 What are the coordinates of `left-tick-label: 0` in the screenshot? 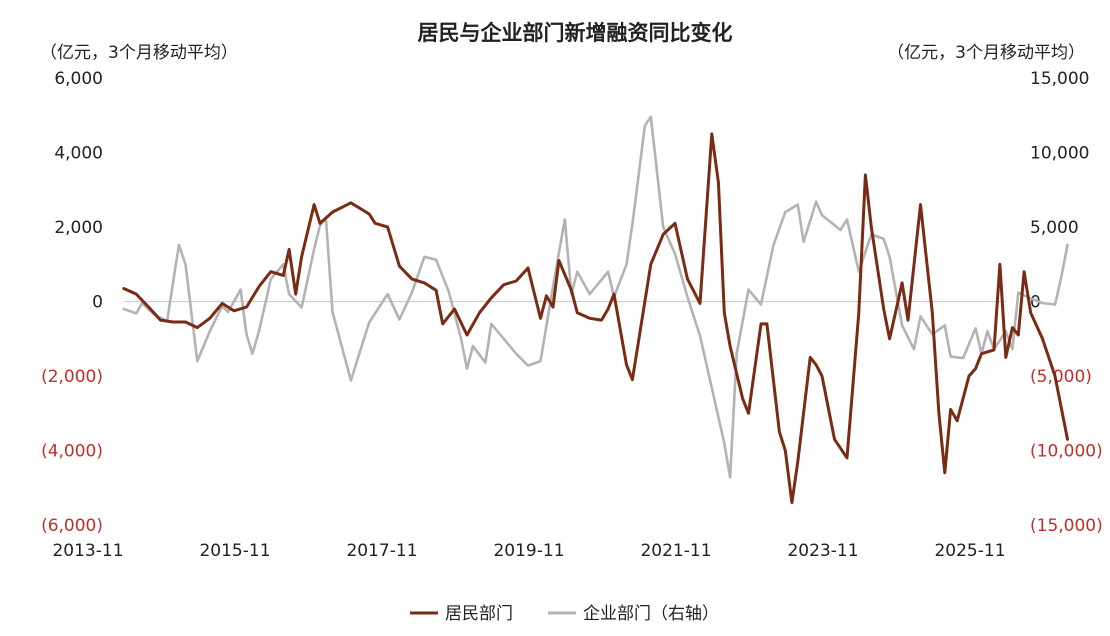 It's located at (97, 303).